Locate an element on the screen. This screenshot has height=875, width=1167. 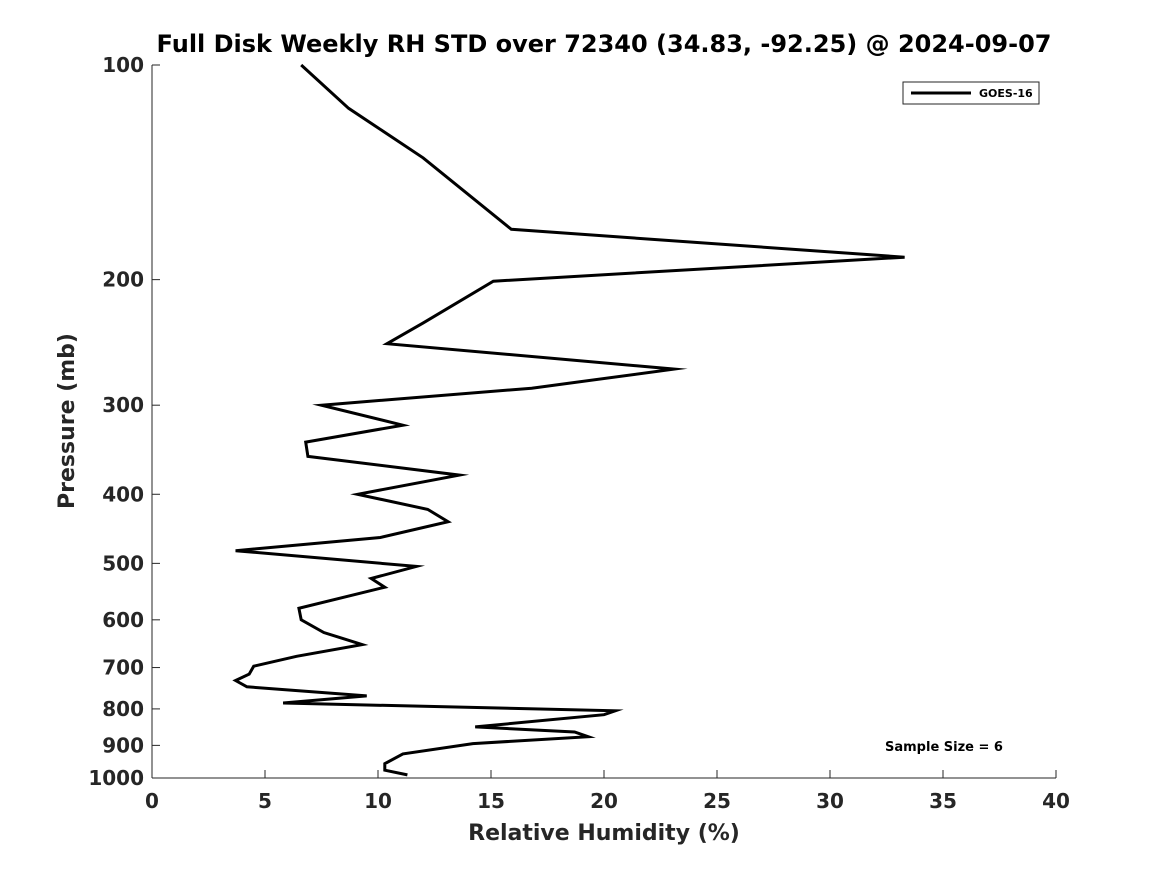
x-tick-label: 0 is located at coordinates (152, 801).